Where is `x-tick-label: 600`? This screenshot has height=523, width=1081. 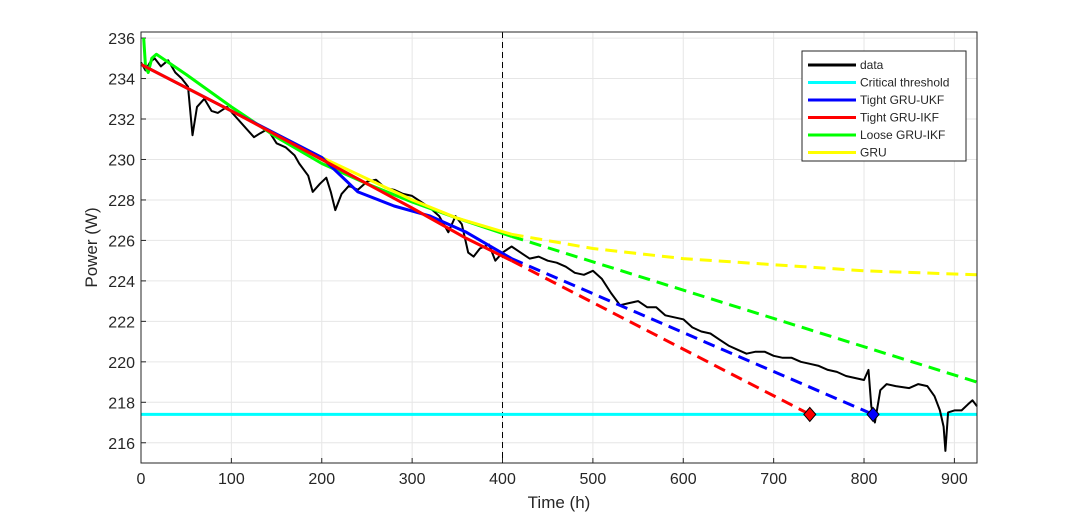
x-tick-label: 600 is located at coordinates (683, 479).